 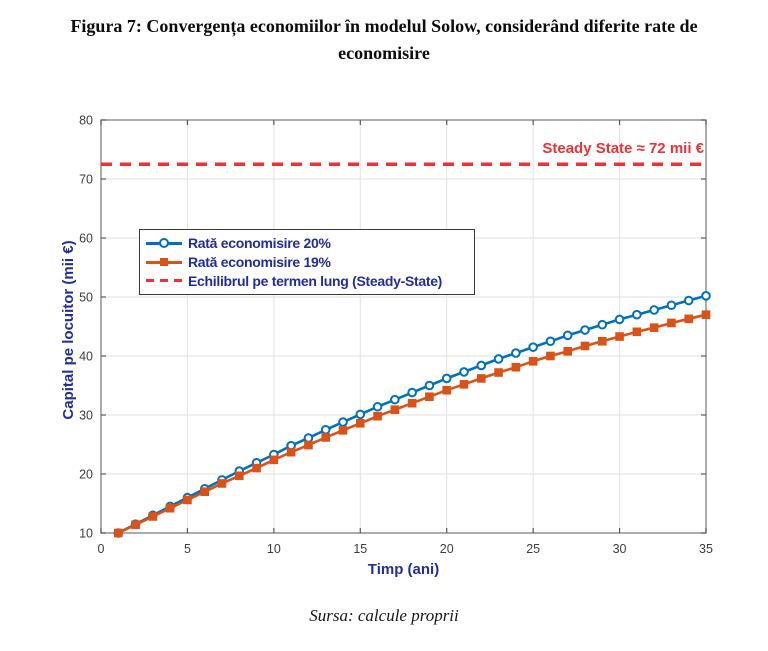 I want to click on y-tick-label: 70, so click(x=86, y=180).